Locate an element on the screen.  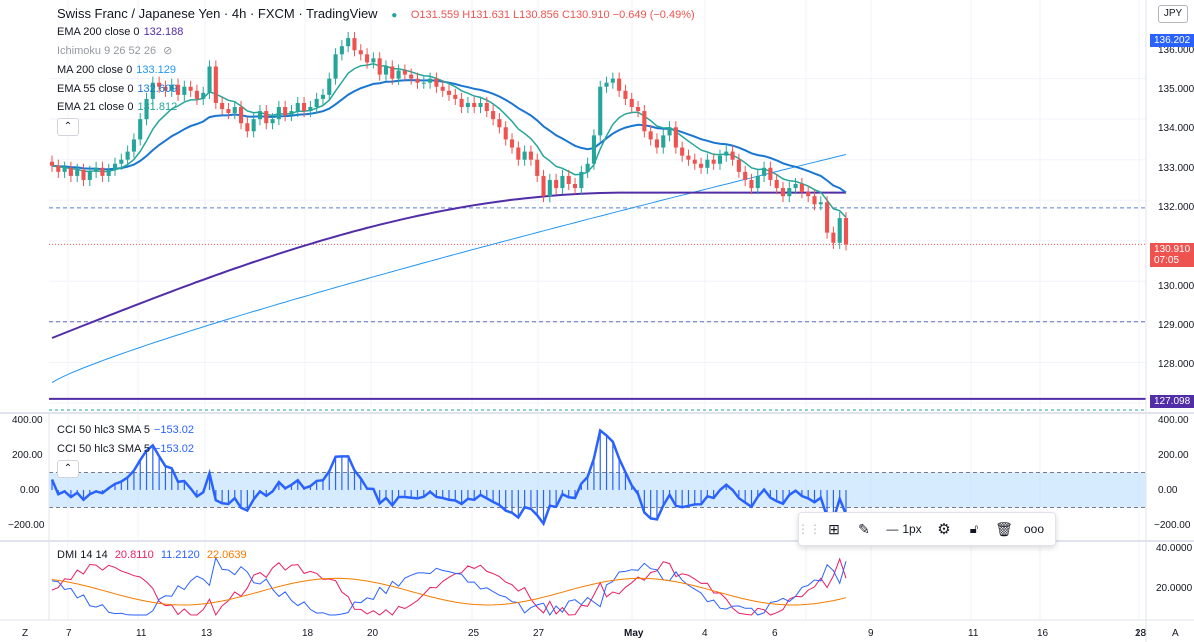
adx-value: 22.0639 is located at coordinates (226, 555).